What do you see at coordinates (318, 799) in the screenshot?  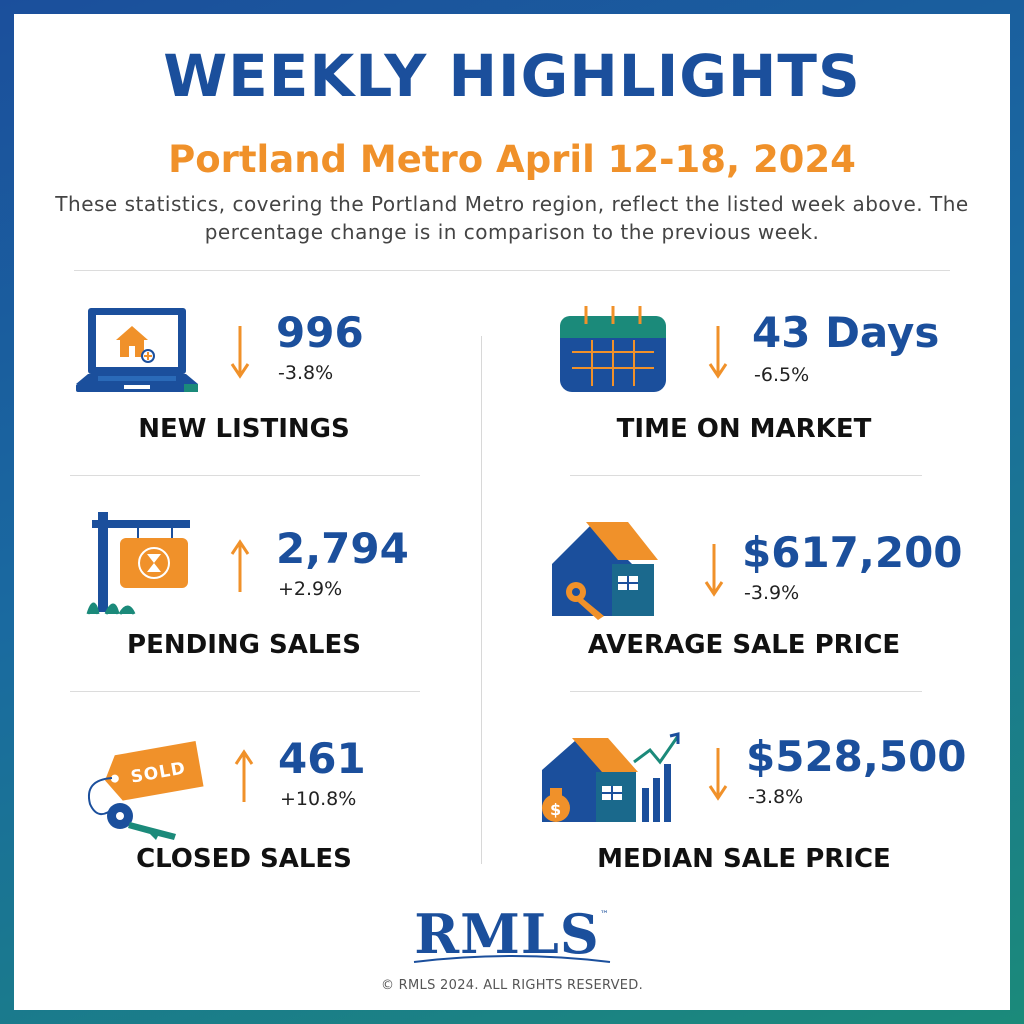 I see `closed-sales-change: +10.8%` at bounding box center [318, 799].